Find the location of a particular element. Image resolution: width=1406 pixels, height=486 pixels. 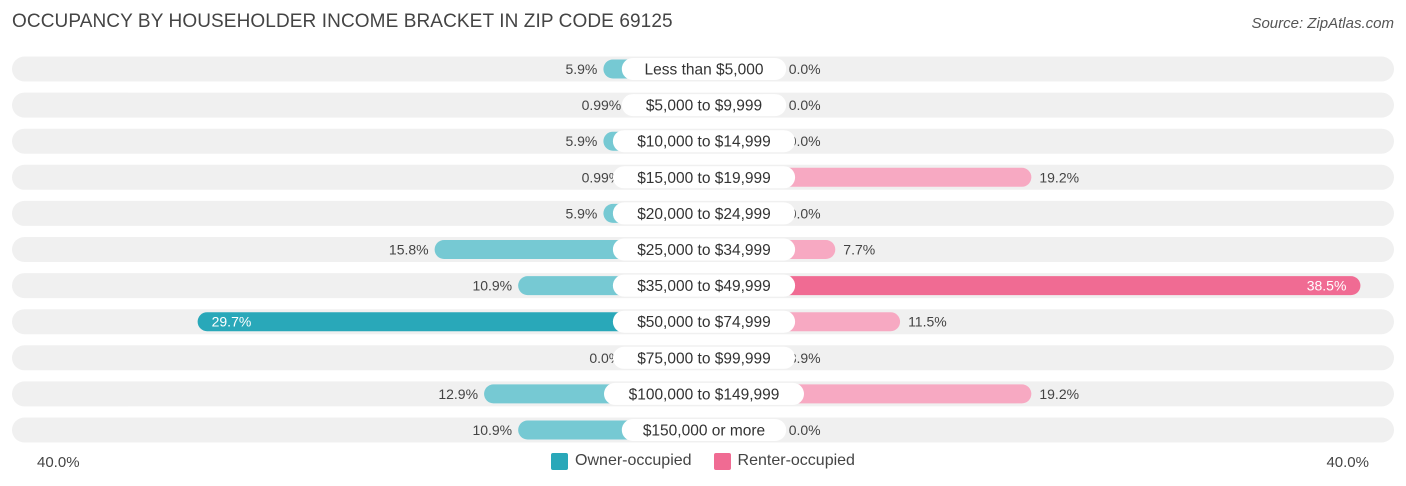

category-label: Less than $5,000 is located at coordinates (704, 70).